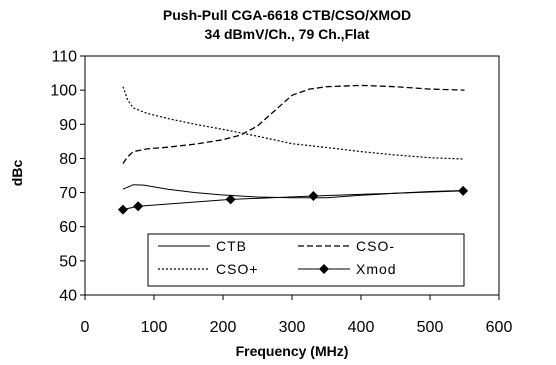  I want to click on x-tick-label: 400, so click(361, 327).